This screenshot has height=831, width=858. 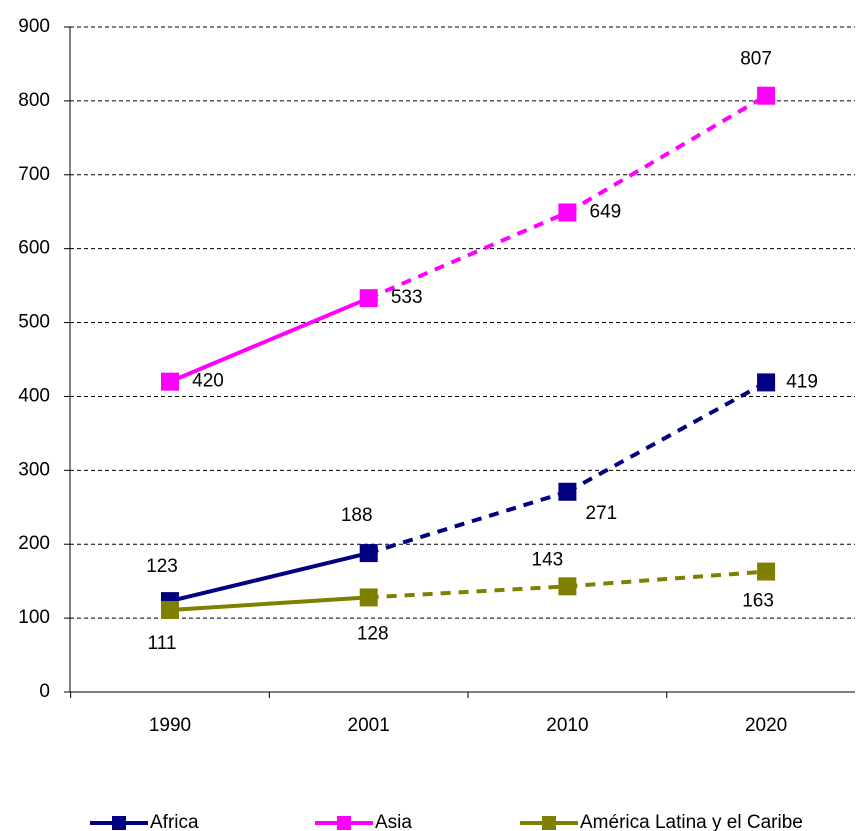 What do you see at coordinates (407, 297) in the screenshot?
I see `data-label: 533` at bounding box center [407, 297].